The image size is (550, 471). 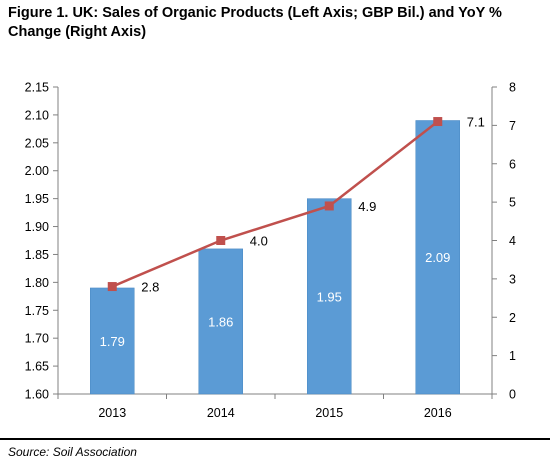 What do you see at coordinates (512, 356) in the screenshot?
I see `y2-tick-label: 1` at bounding box center [512, 356].